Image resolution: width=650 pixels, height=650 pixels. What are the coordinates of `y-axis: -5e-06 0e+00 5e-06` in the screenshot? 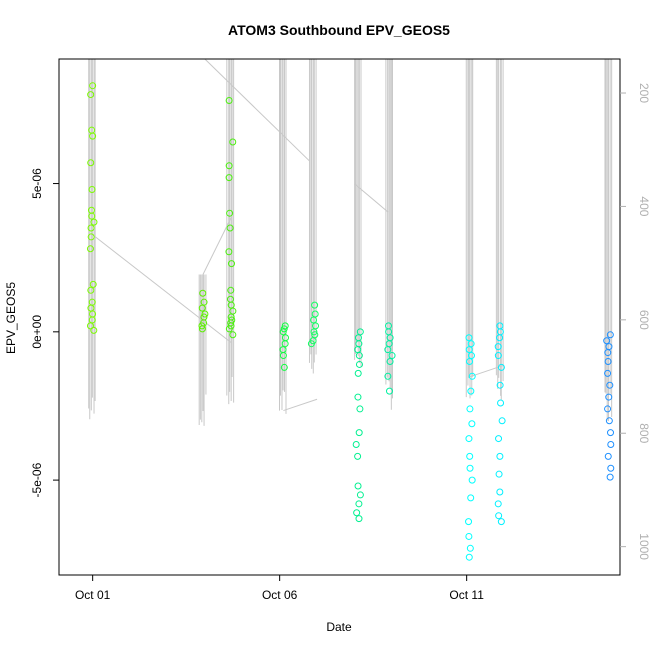 It's located at (44, 332).